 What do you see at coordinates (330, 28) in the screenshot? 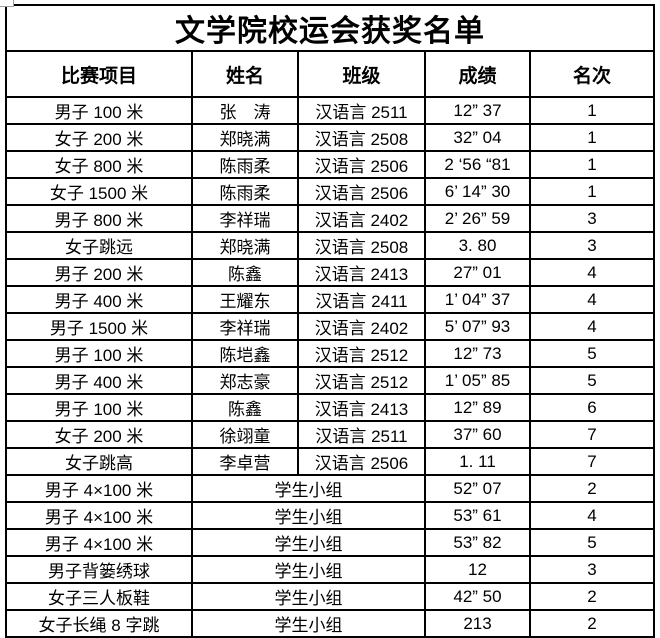
I see `page-title: 文学院校运会获奖名单` at bounding box center [330, 28].